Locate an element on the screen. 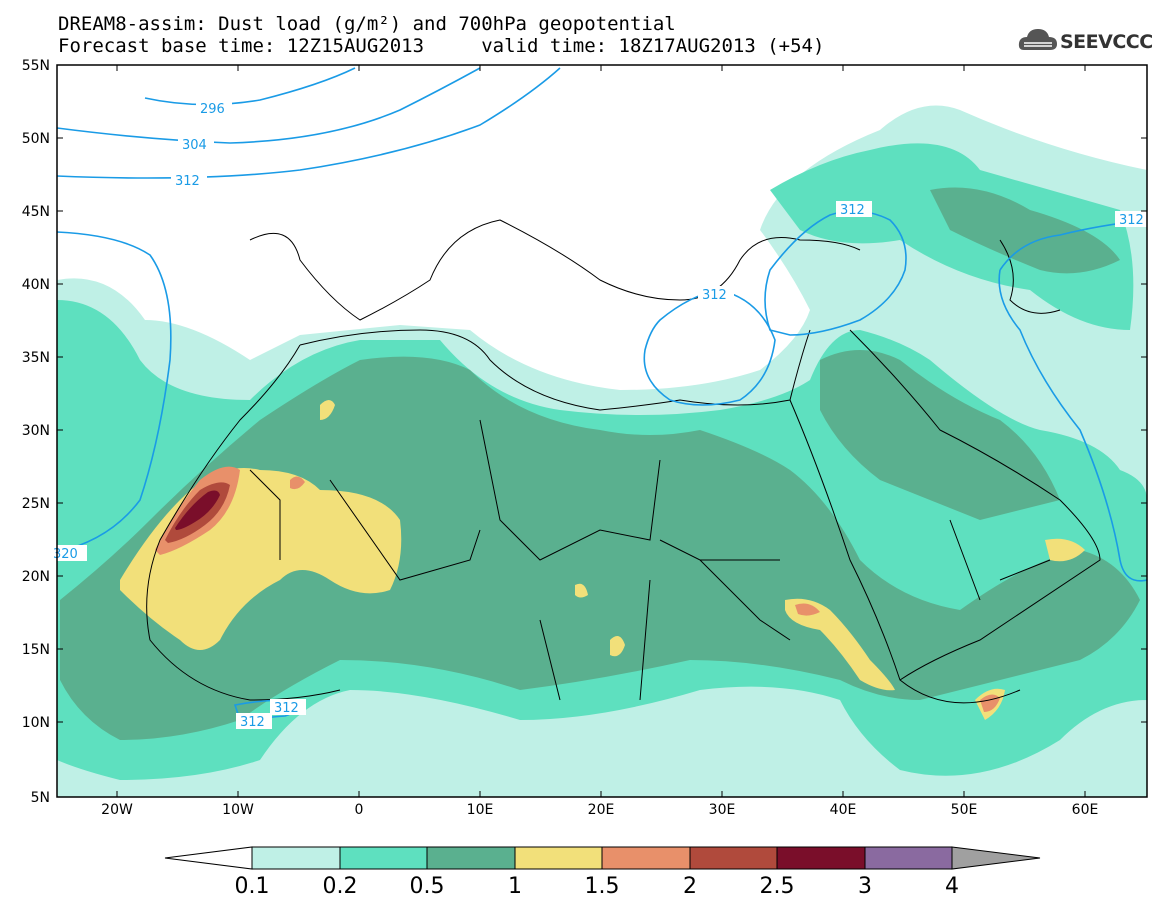 Image resolution: width=1165 pixels, height=907 pixels. colorbar-label: 1 is located at coordinates (515, 886).